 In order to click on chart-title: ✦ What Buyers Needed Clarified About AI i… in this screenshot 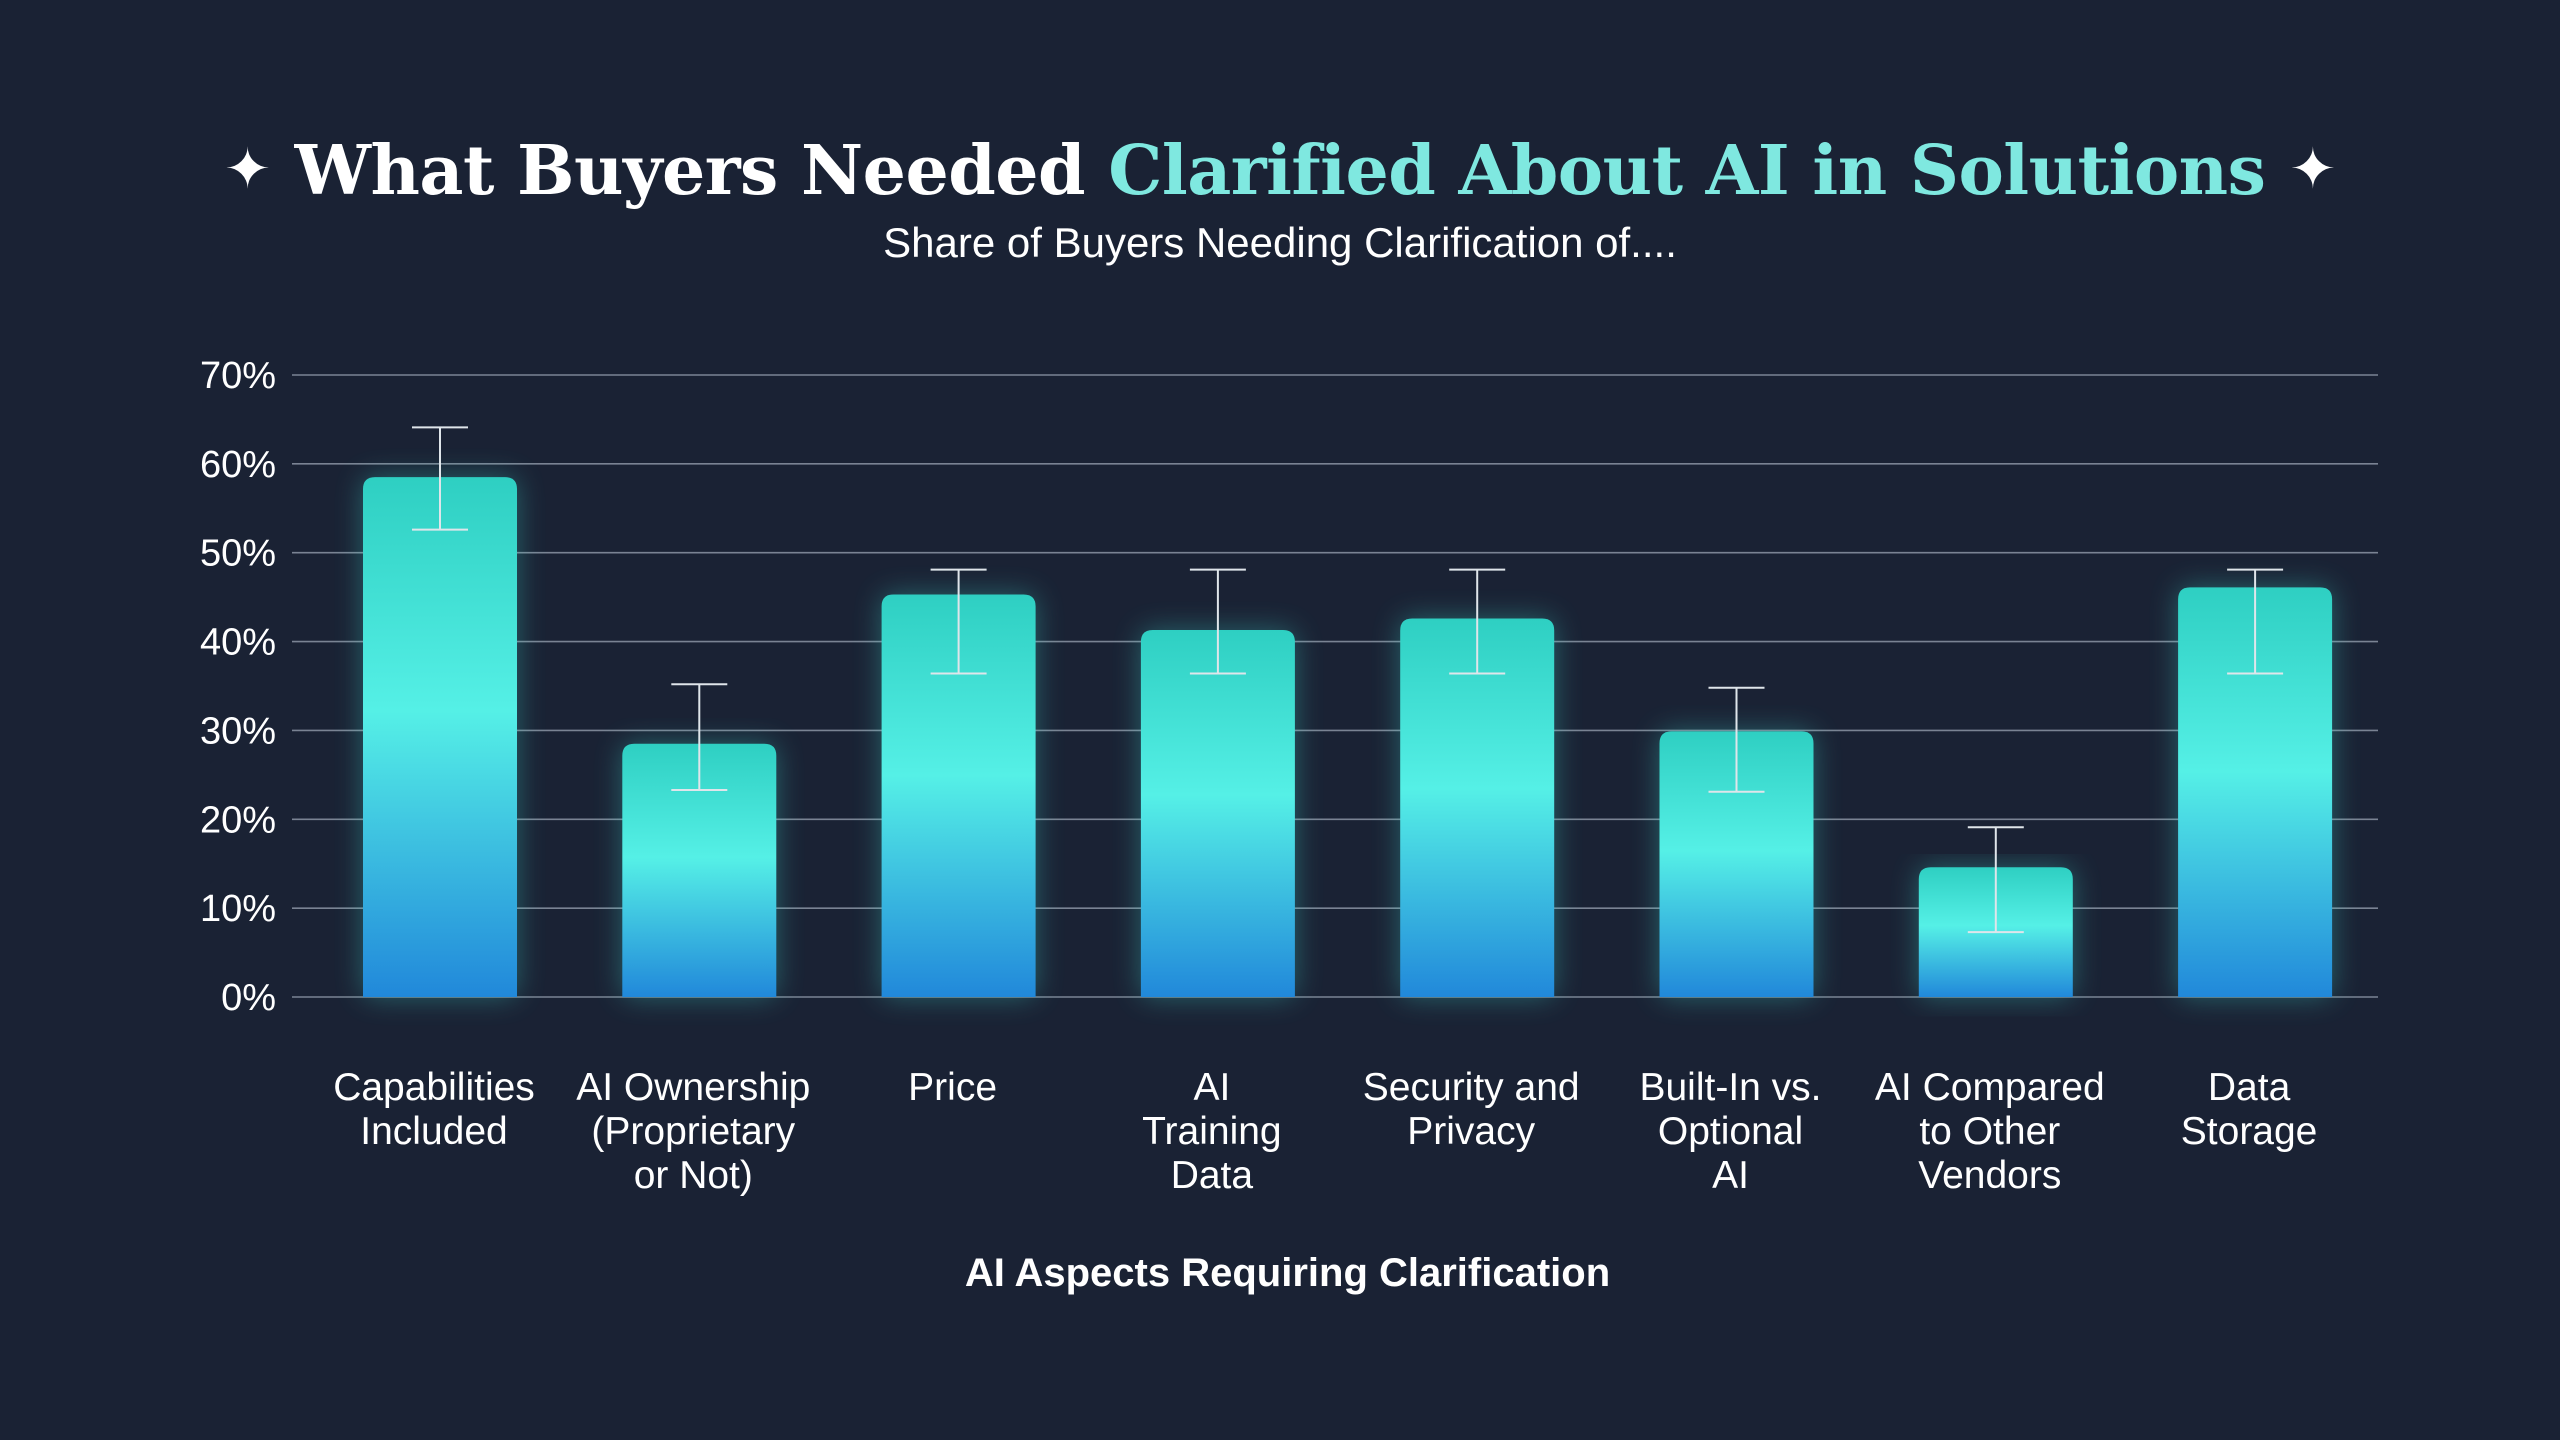, I will do `click(1280, 170)`.